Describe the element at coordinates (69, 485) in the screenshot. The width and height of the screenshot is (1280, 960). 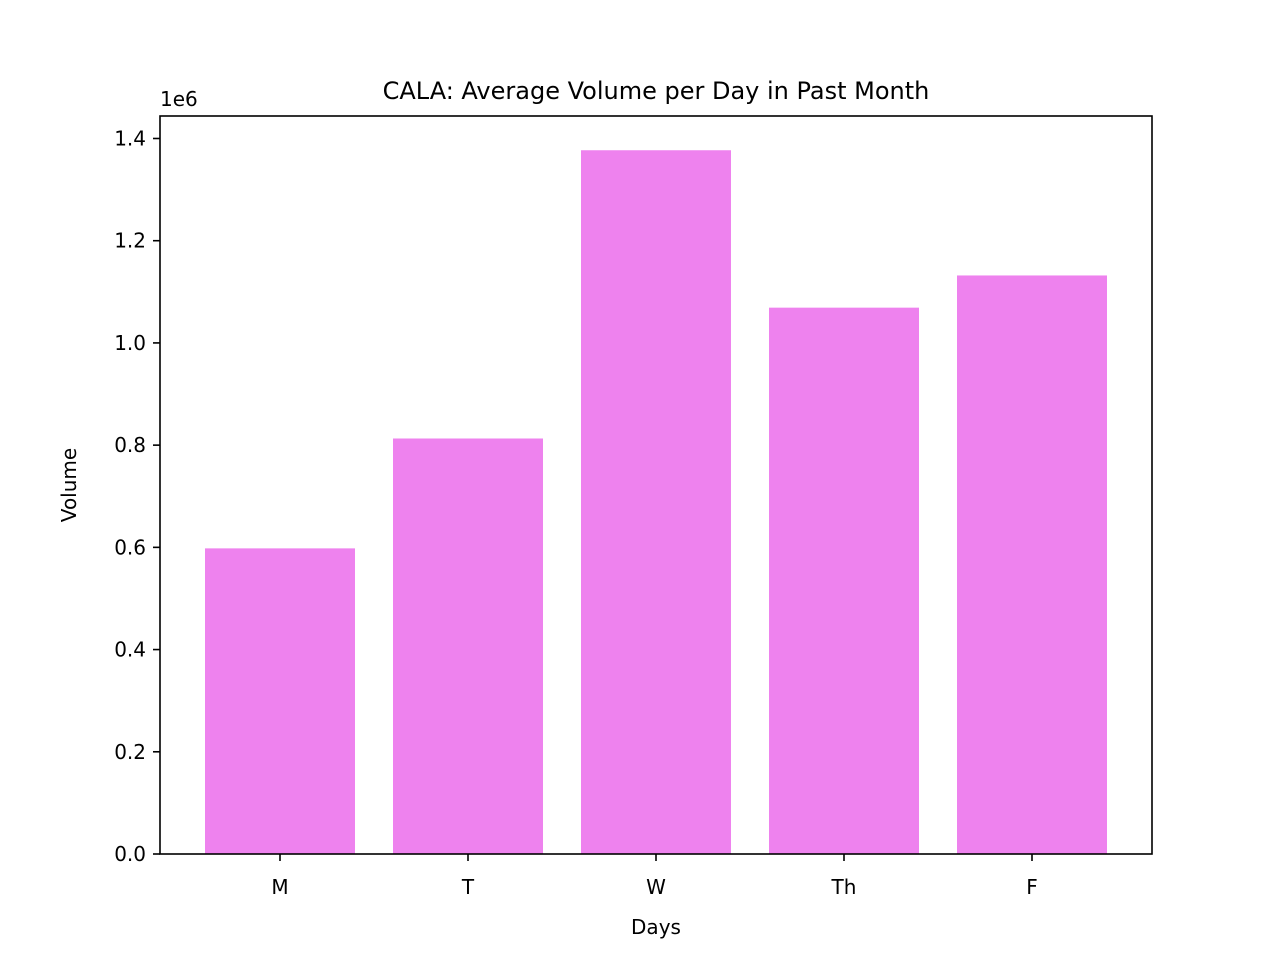
I see `y-axis-label: Volume` at that location.